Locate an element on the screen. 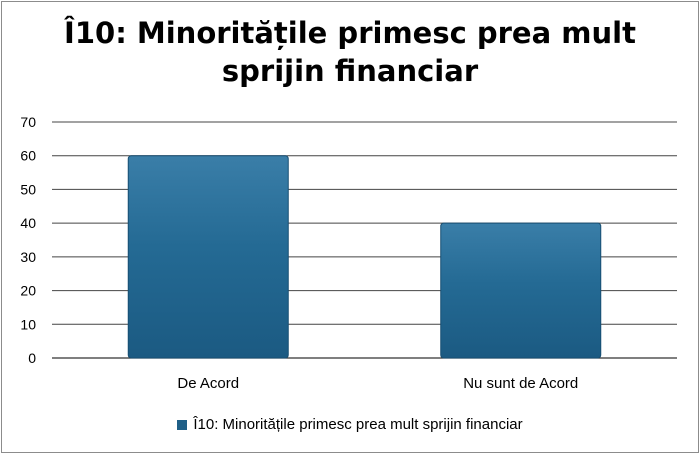  y-tick-label: 40 is located at coordinates (28, 223).